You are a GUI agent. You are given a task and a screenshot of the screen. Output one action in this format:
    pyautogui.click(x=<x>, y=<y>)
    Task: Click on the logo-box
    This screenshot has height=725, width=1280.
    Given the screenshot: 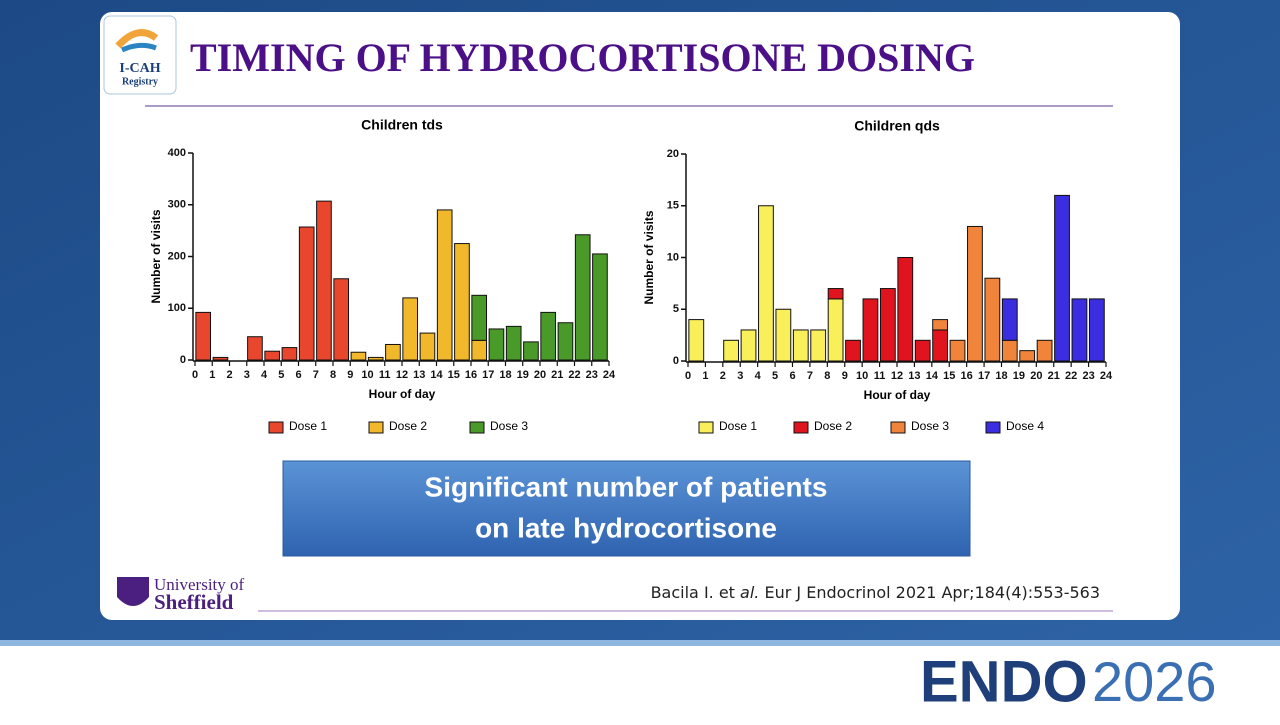 What is the action you would take?
    pyautogui.click(x=140, y=55)
    